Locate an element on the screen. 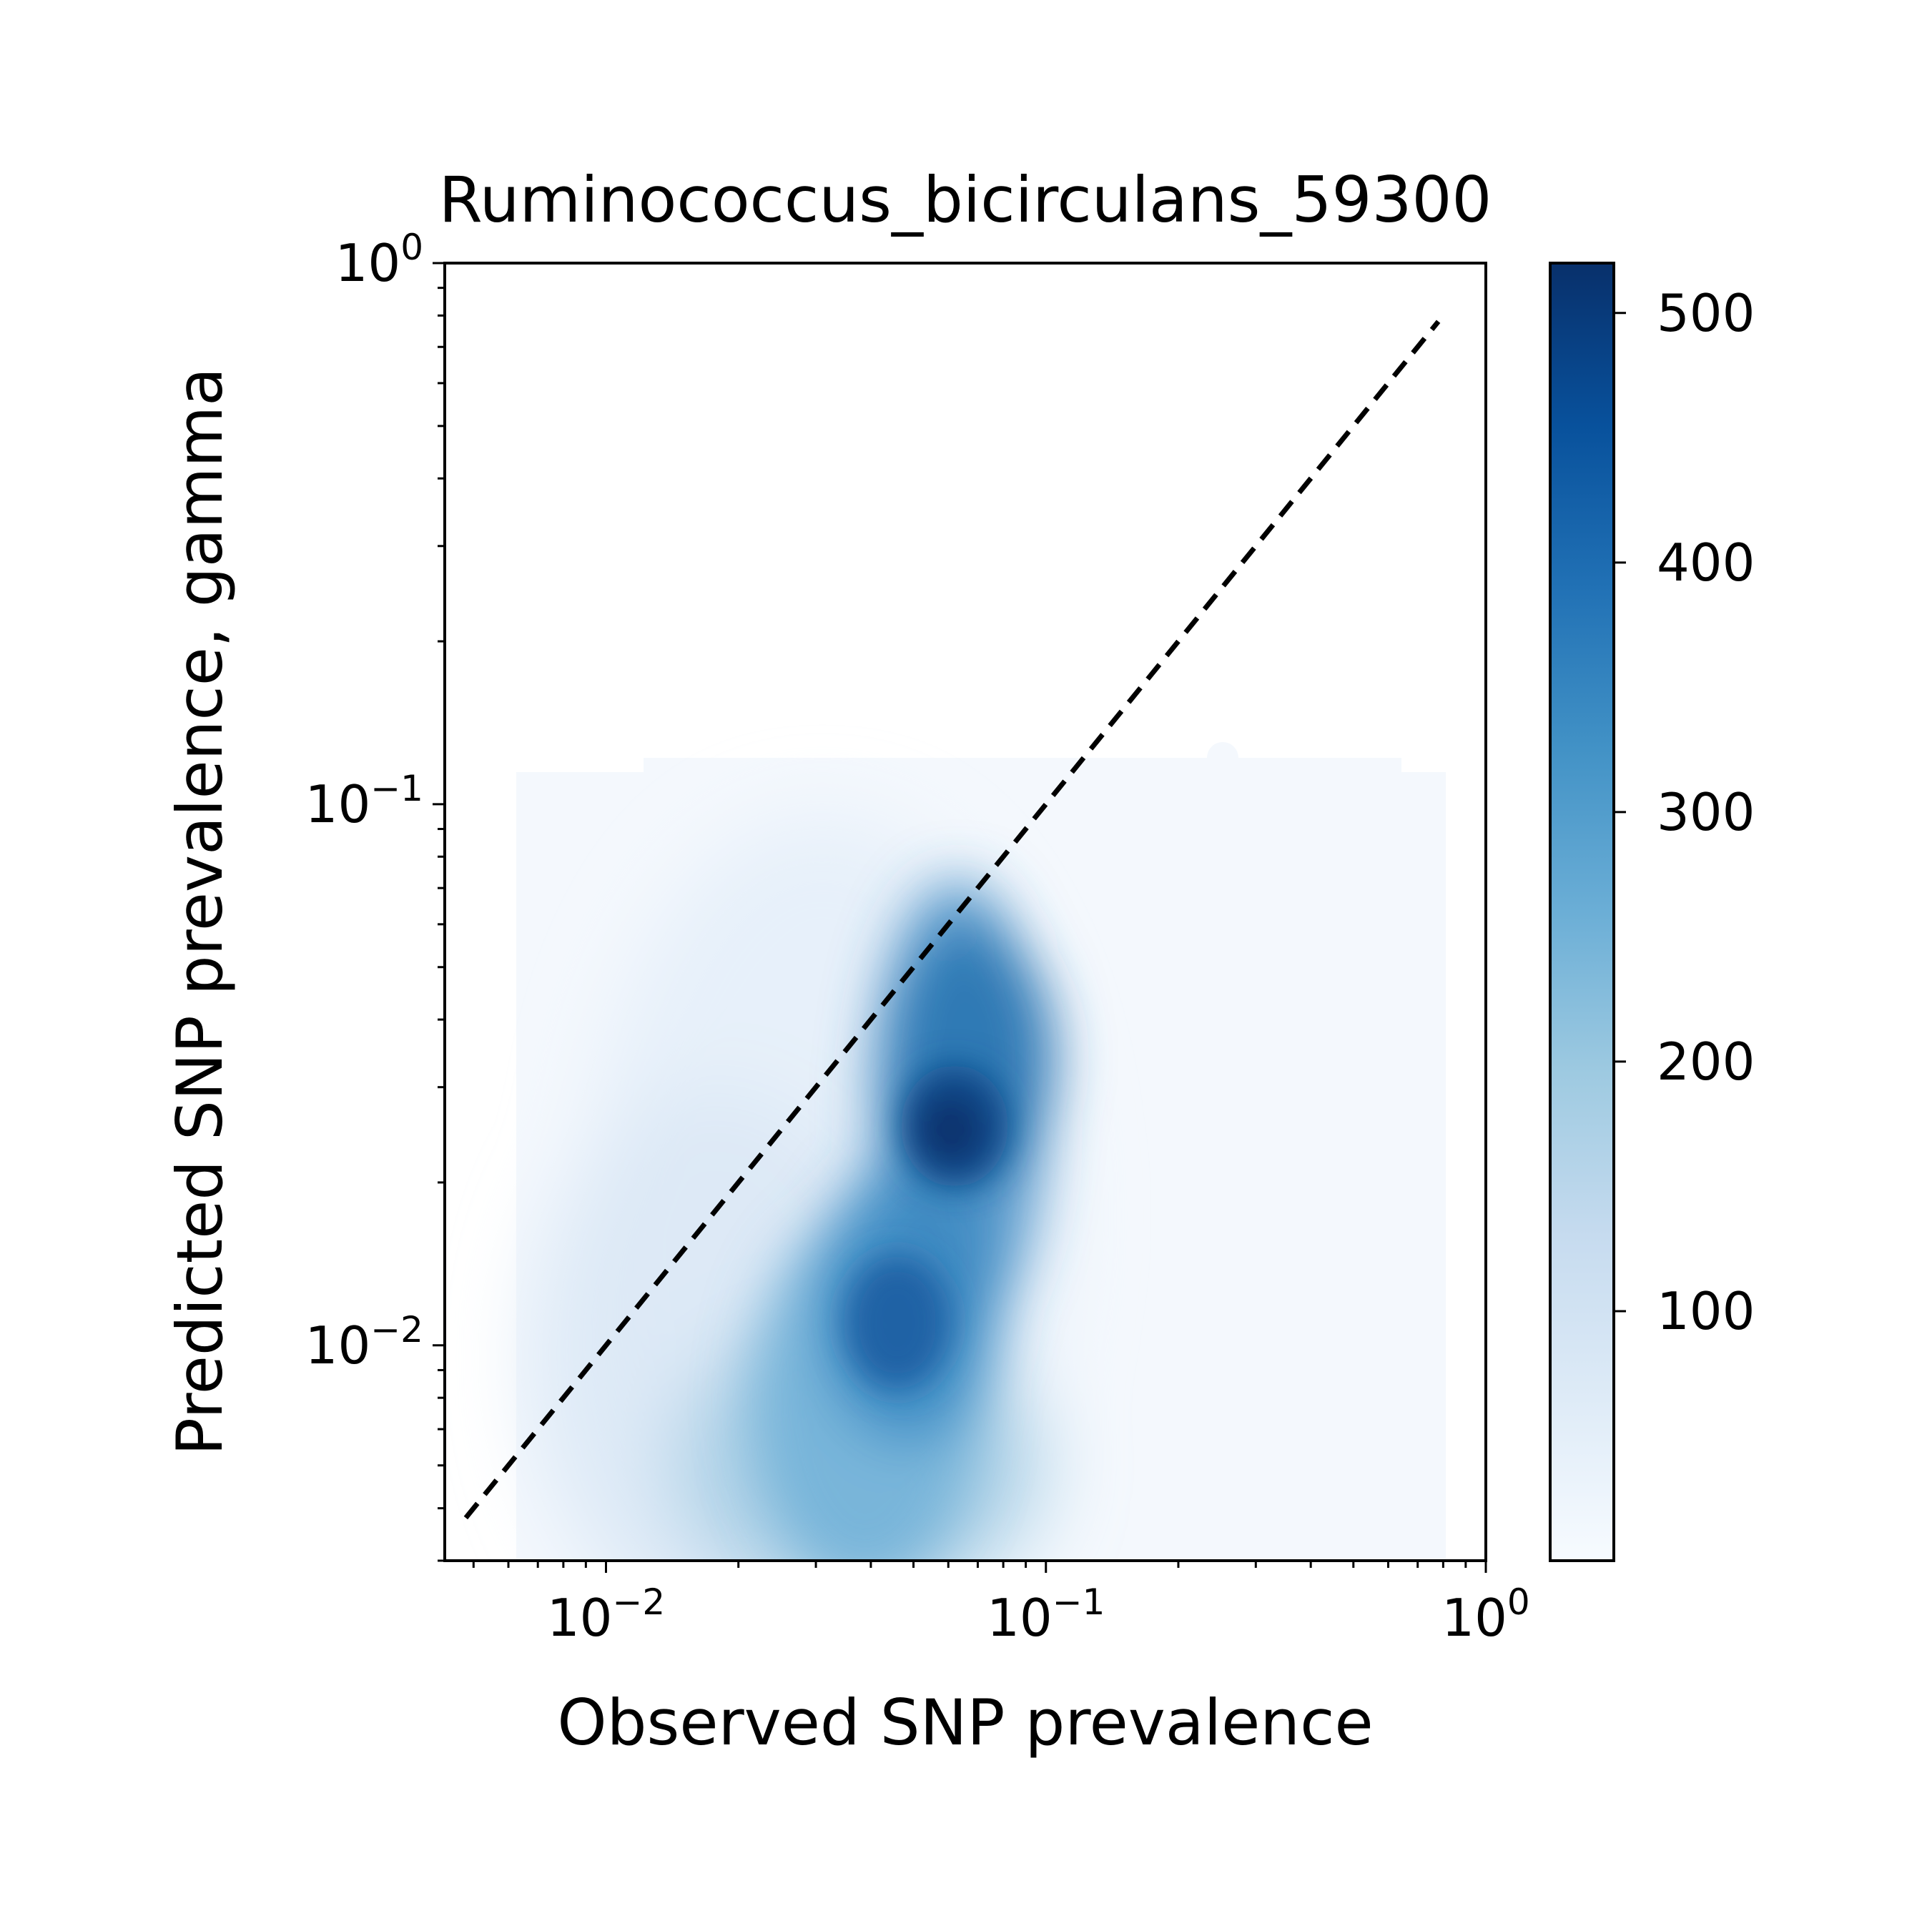 Image resolution: width=1932 pixels, height=1916 pixels. x-axis-ticks: 10⁻² 10⁻¹ 10⁰ is located at coordinates (1001, 1604).